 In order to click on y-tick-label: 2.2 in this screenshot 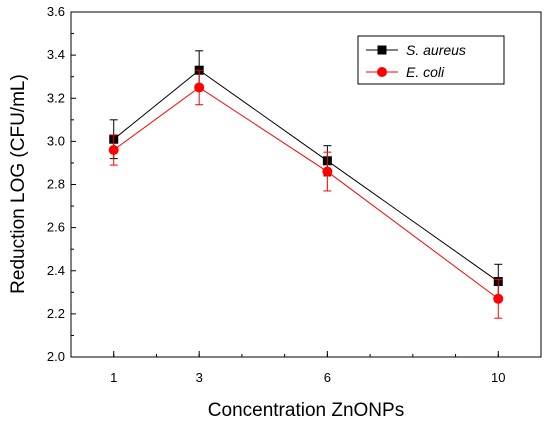, I will do `click(56, 313)`.